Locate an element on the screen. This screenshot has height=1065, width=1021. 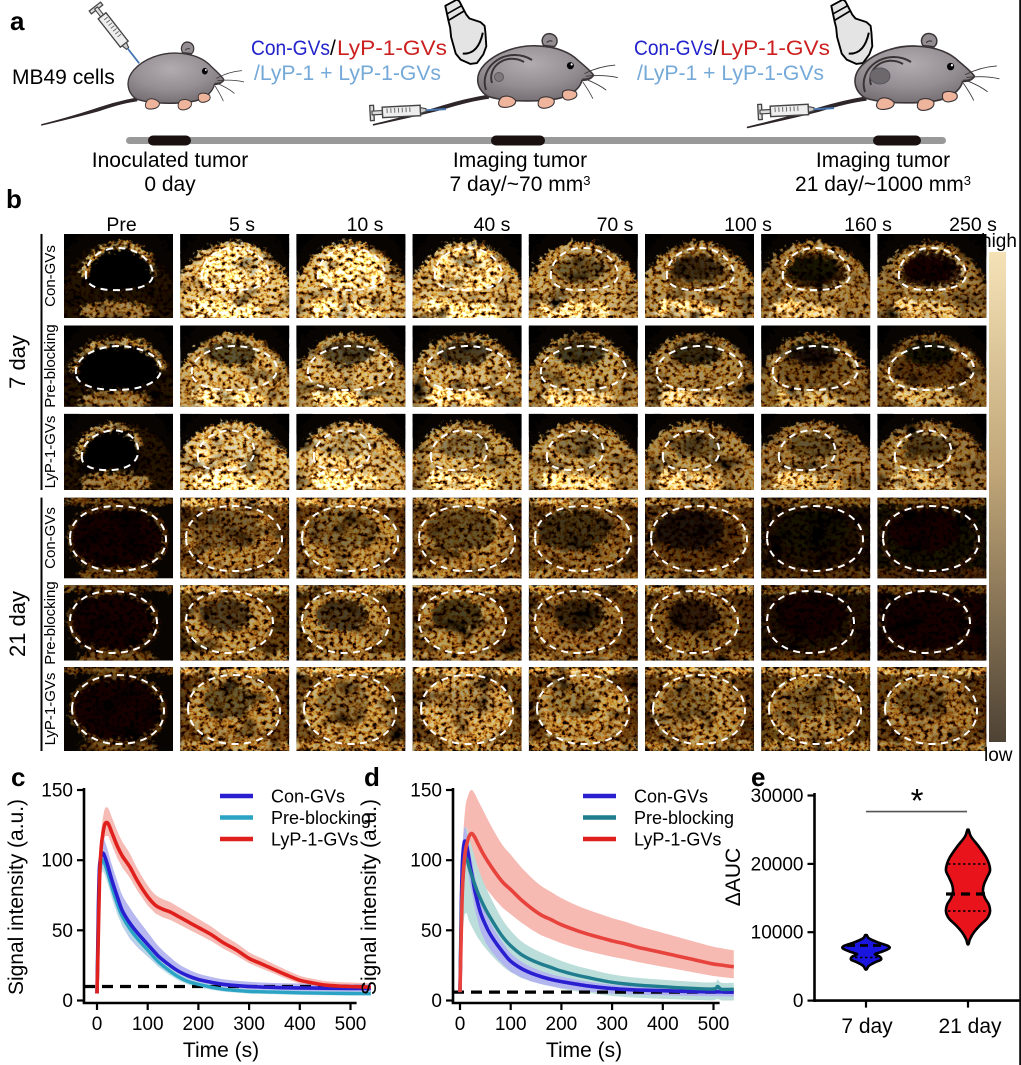
svg-text: a is located at coordinates (17, 21).